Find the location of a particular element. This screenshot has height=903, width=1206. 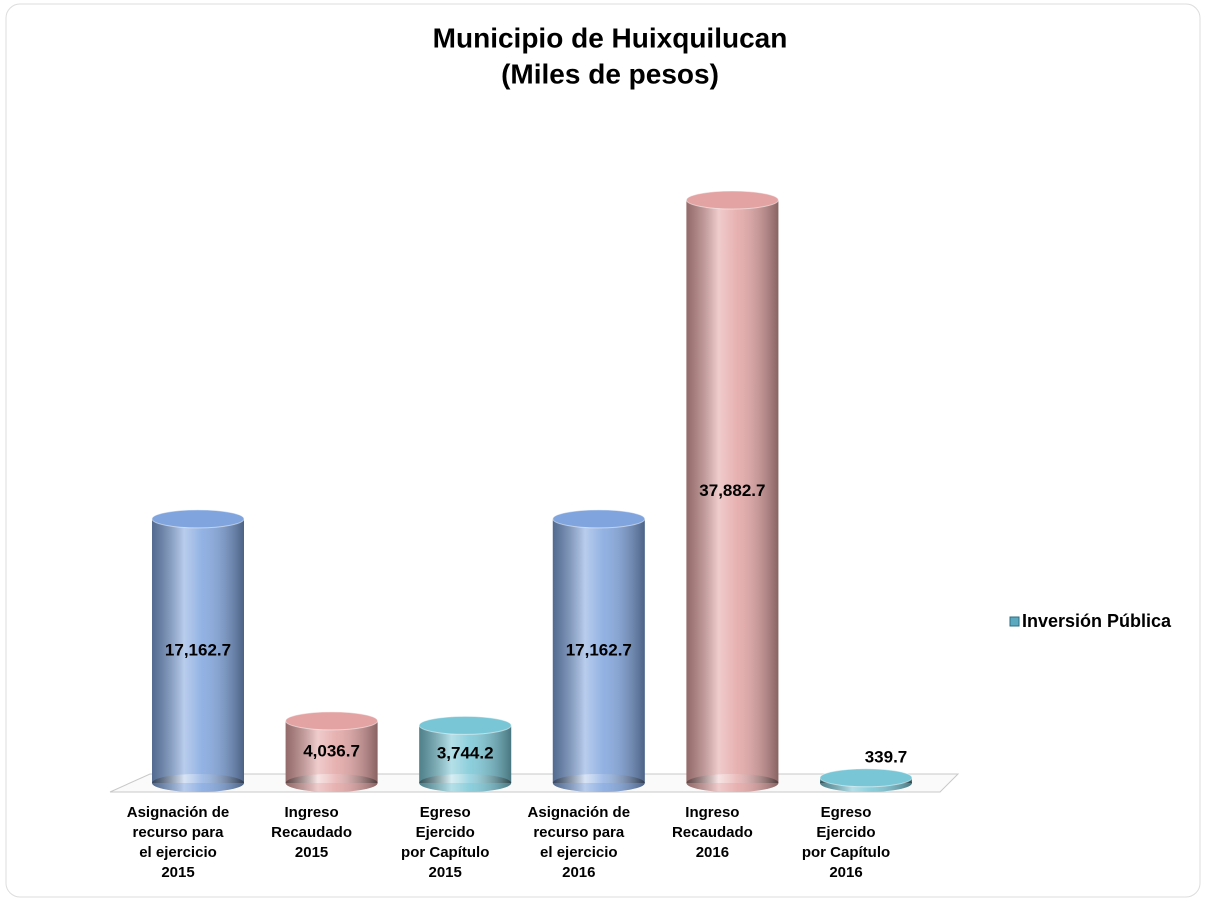

legend-marker is located at coordinates (1014, 621).